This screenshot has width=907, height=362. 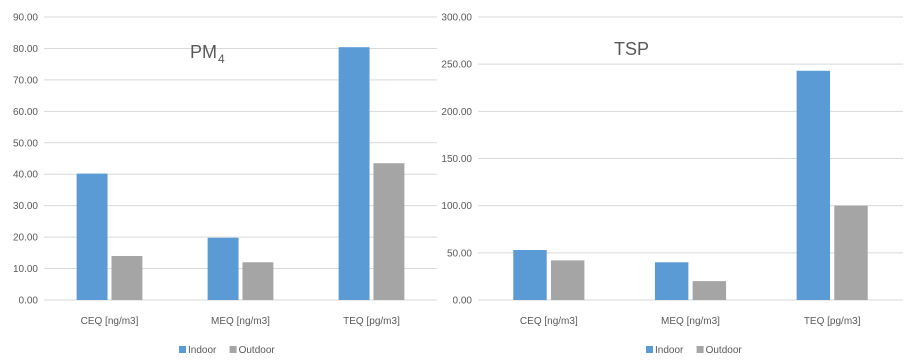 What do you see at coordinates (25, 206) in the screenshot?
I see `y-tick-label: 30.00` at bounding box center [25, 206].